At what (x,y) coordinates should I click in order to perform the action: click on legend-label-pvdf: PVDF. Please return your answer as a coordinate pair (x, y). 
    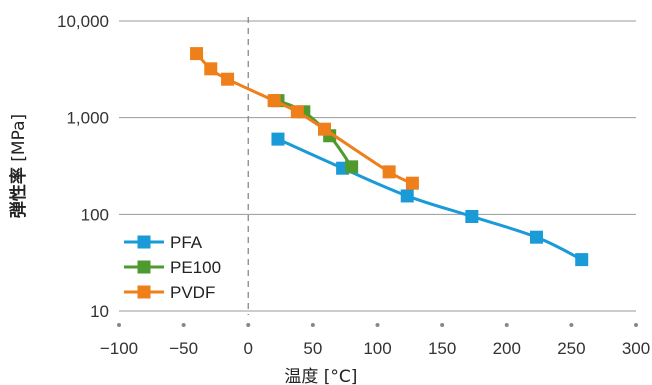
    Looking at the image, I should click on (192, 292).